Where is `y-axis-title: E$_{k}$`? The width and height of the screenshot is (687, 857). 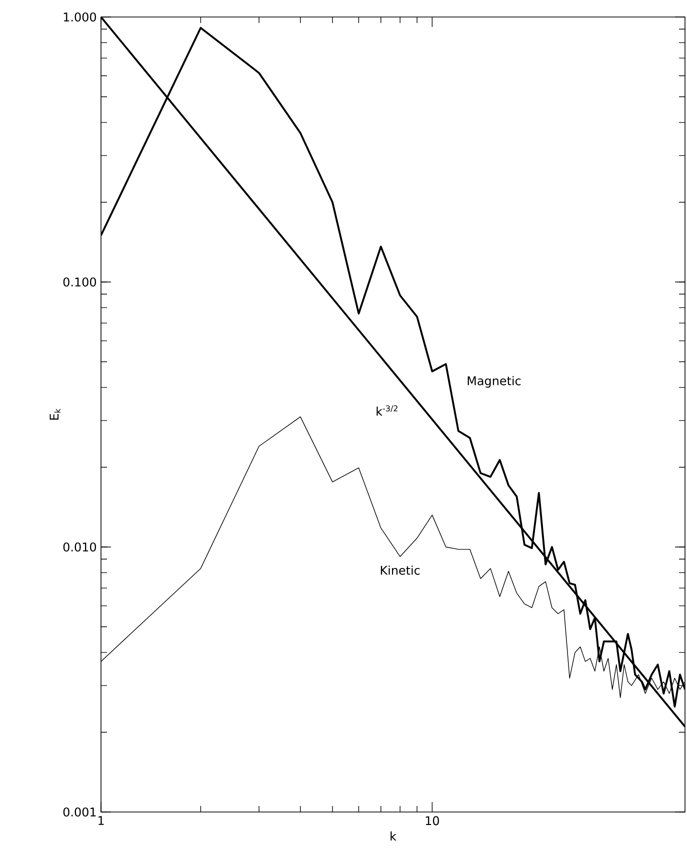 y-axis-title: E$_{k}$ is located at coordinates (55, 414).